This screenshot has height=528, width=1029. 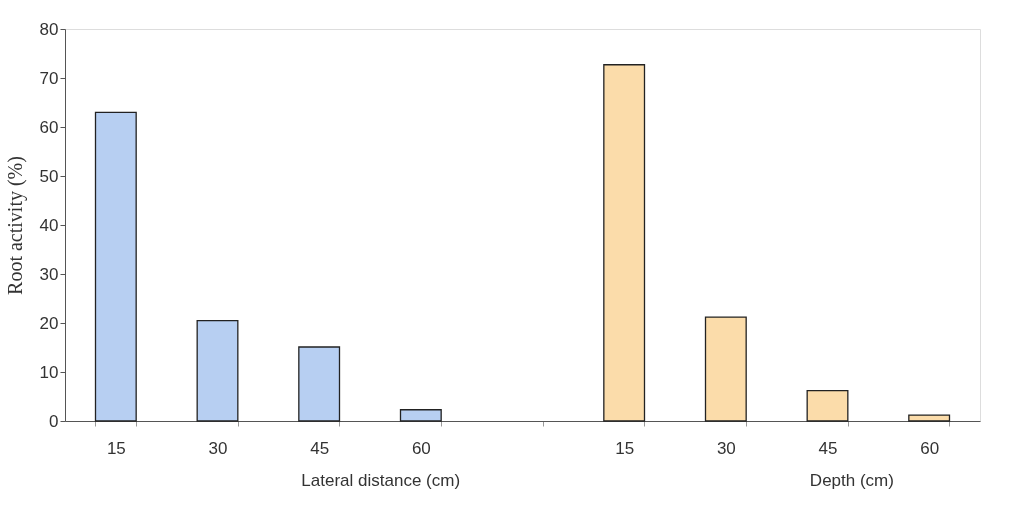 I want to click on text: Lateral distance (cm), so click(x=381, y=480).